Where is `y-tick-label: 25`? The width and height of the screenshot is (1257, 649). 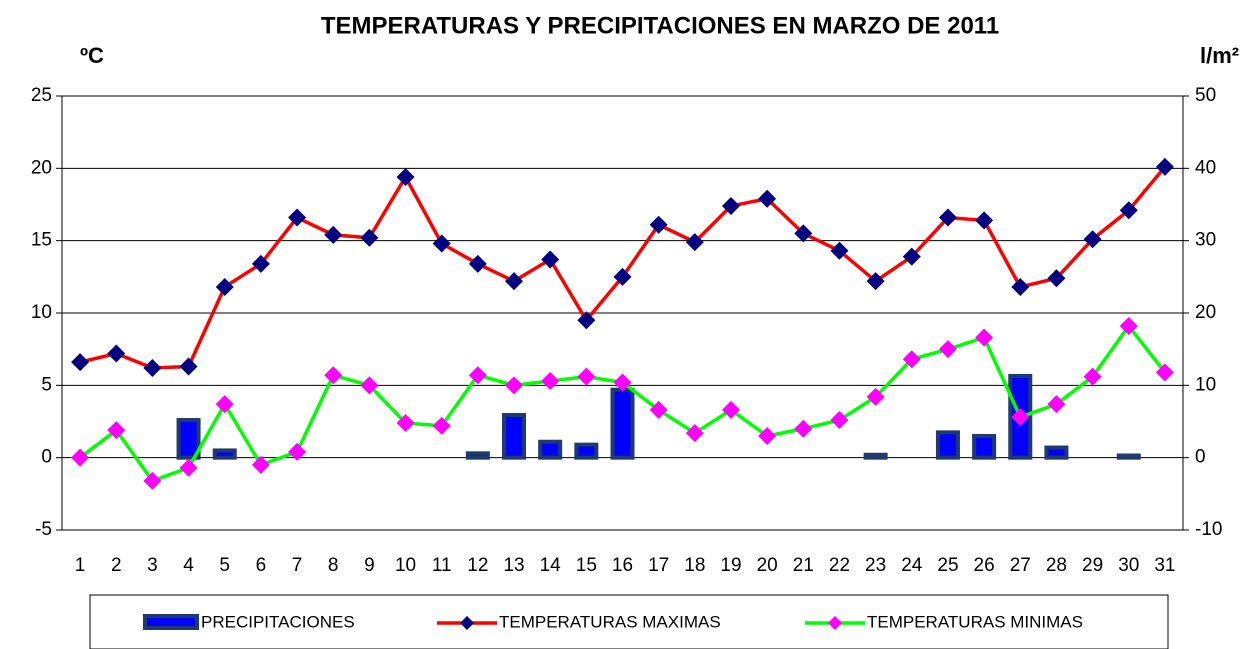
y-tick-label: 25 is located at coordinates (41, 95).